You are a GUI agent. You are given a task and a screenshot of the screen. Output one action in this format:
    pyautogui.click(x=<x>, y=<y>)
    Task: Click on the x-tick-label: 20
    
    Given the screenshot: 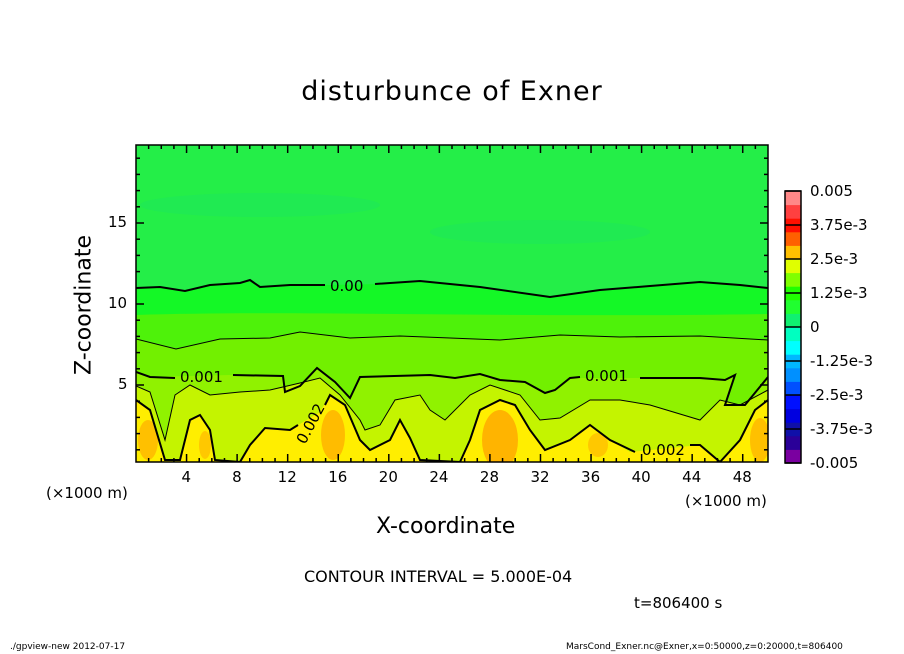 What is the action you would take?
    pyautogui.click(x=388, y=477)
    